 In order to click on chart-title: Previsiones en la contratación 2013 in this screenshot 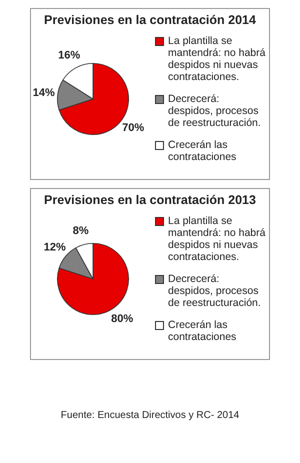, I will do `click(150, 200)`.